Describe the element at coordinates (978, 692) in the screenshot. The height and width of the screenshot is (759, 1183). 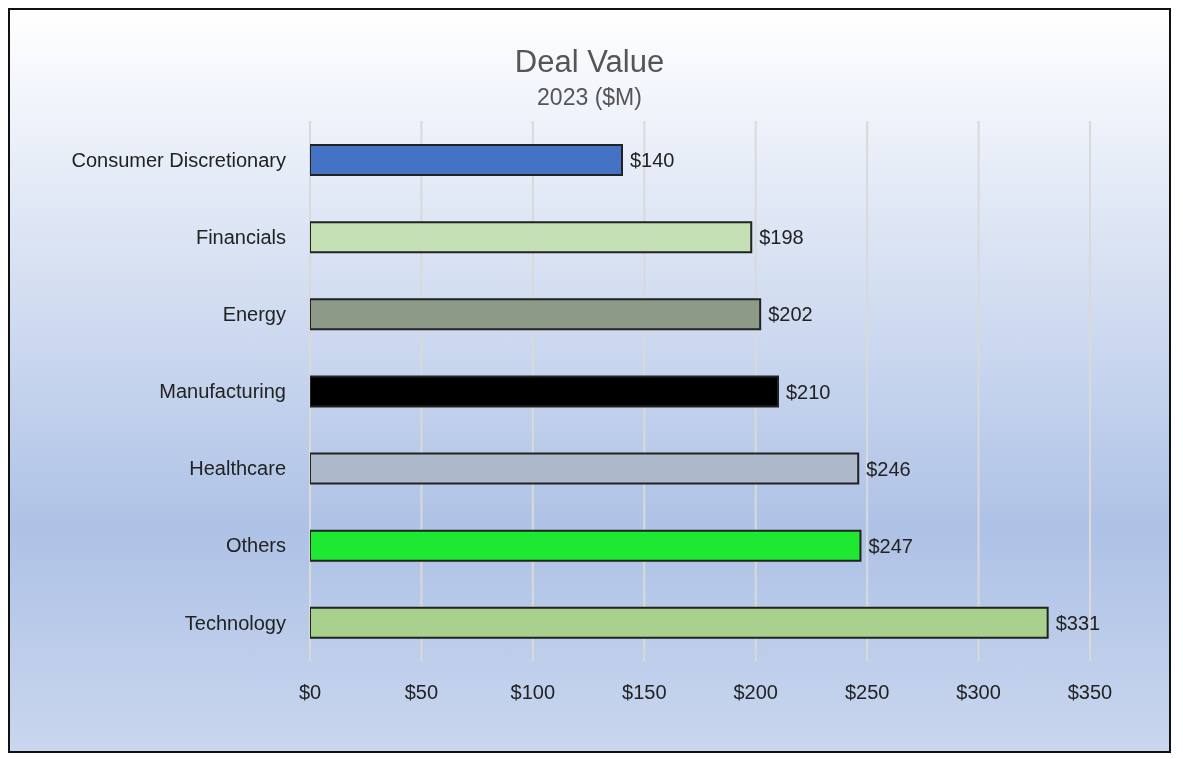
I see `x-tick-label: $300` at that location.